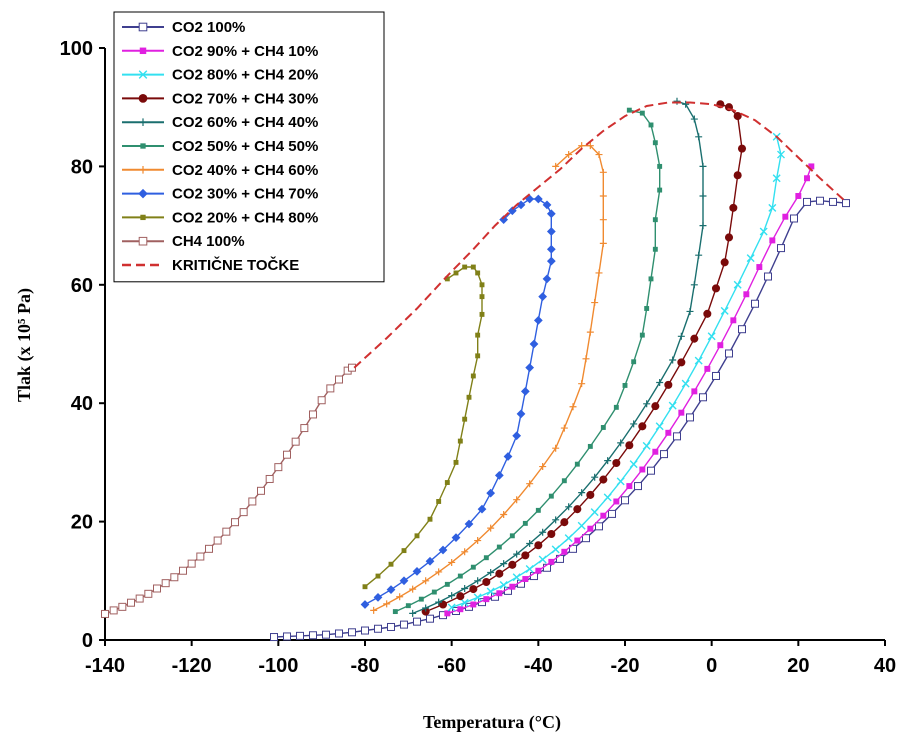 This screenshot has width=904, height=738. I want to click on legend-item: CH4 100%, so click(183, 241).